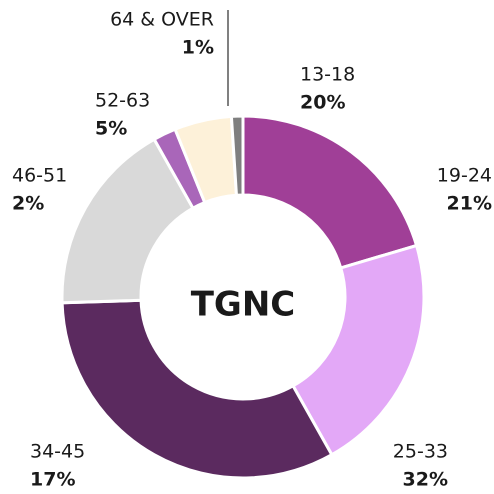 This screenshot has width=494, height=494. I want to click on value-label: 17%, so click(52, 480).